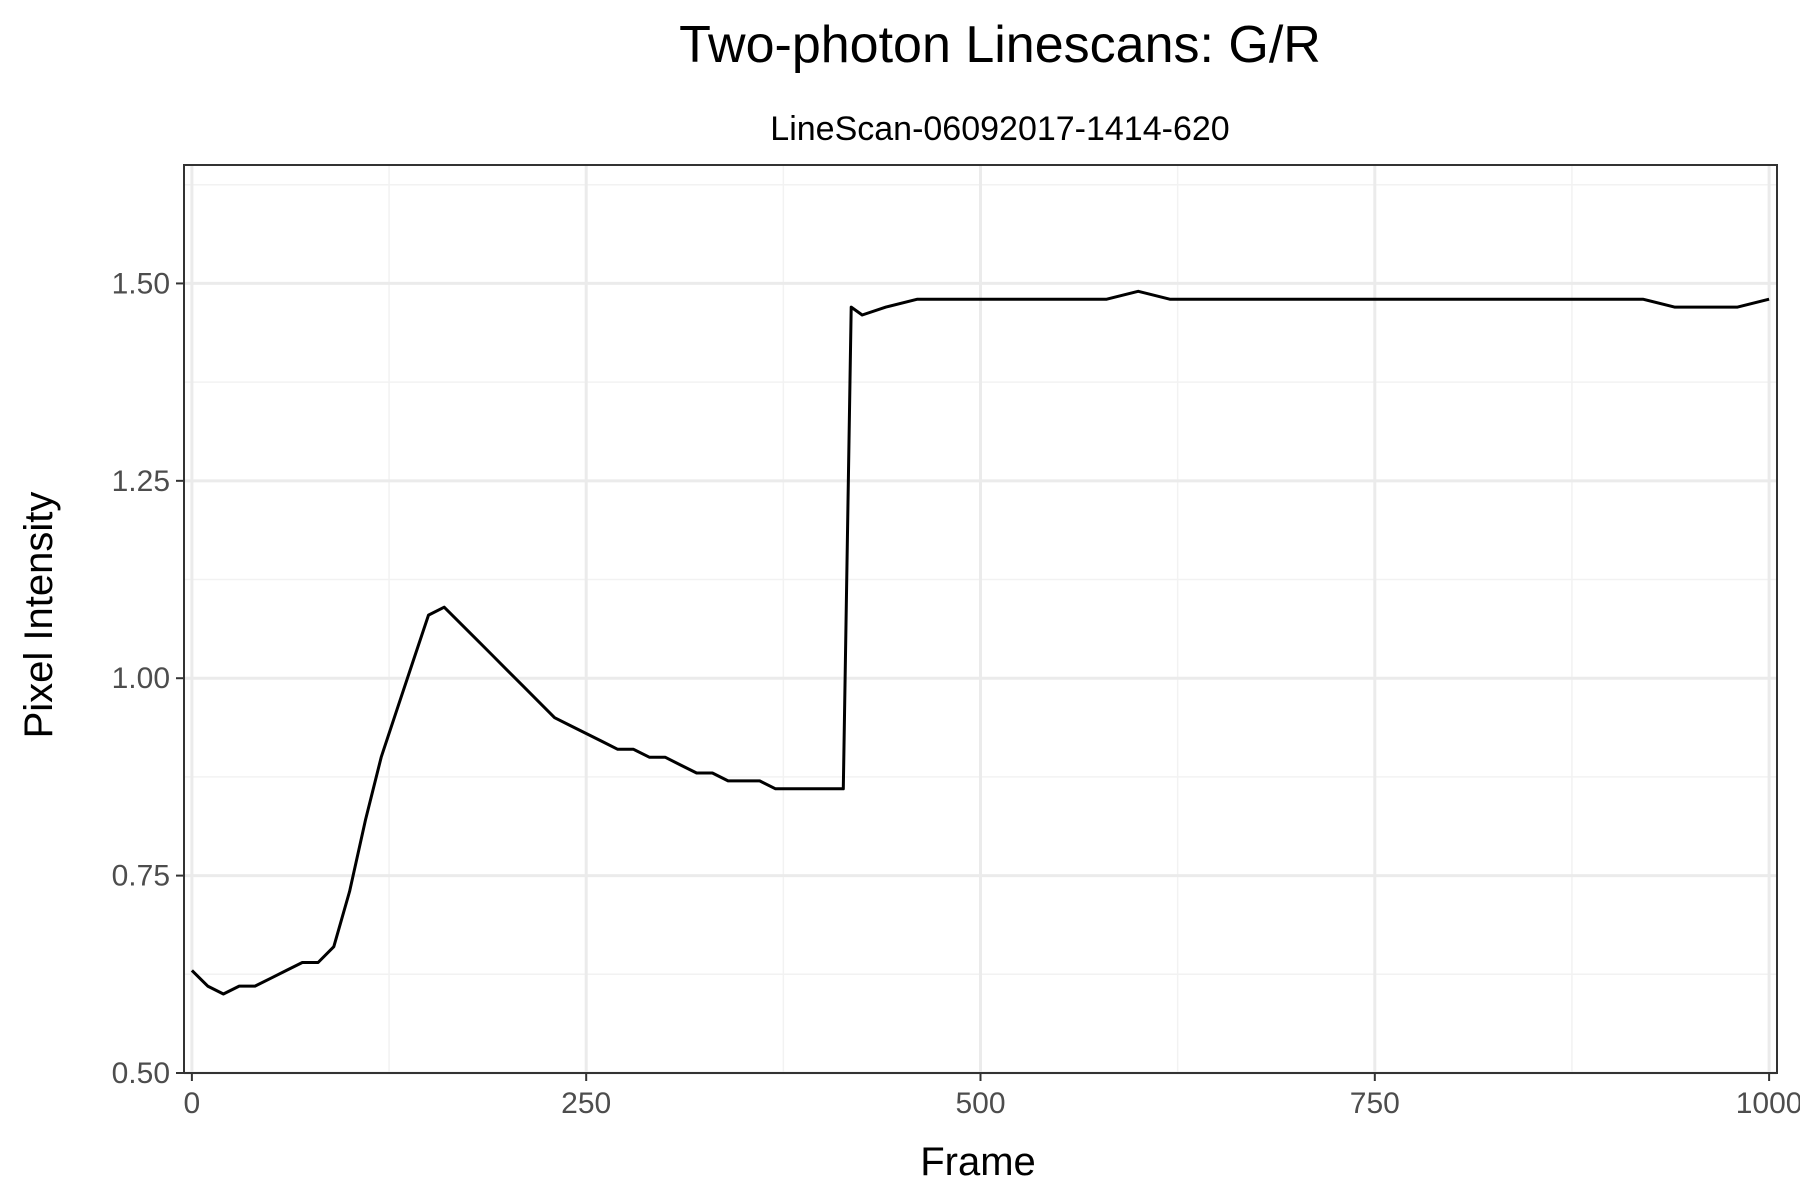 The width and height of the screenshot is (1800, 1200). I want to click on x-tick-label: 750, so click(1375, 1103).